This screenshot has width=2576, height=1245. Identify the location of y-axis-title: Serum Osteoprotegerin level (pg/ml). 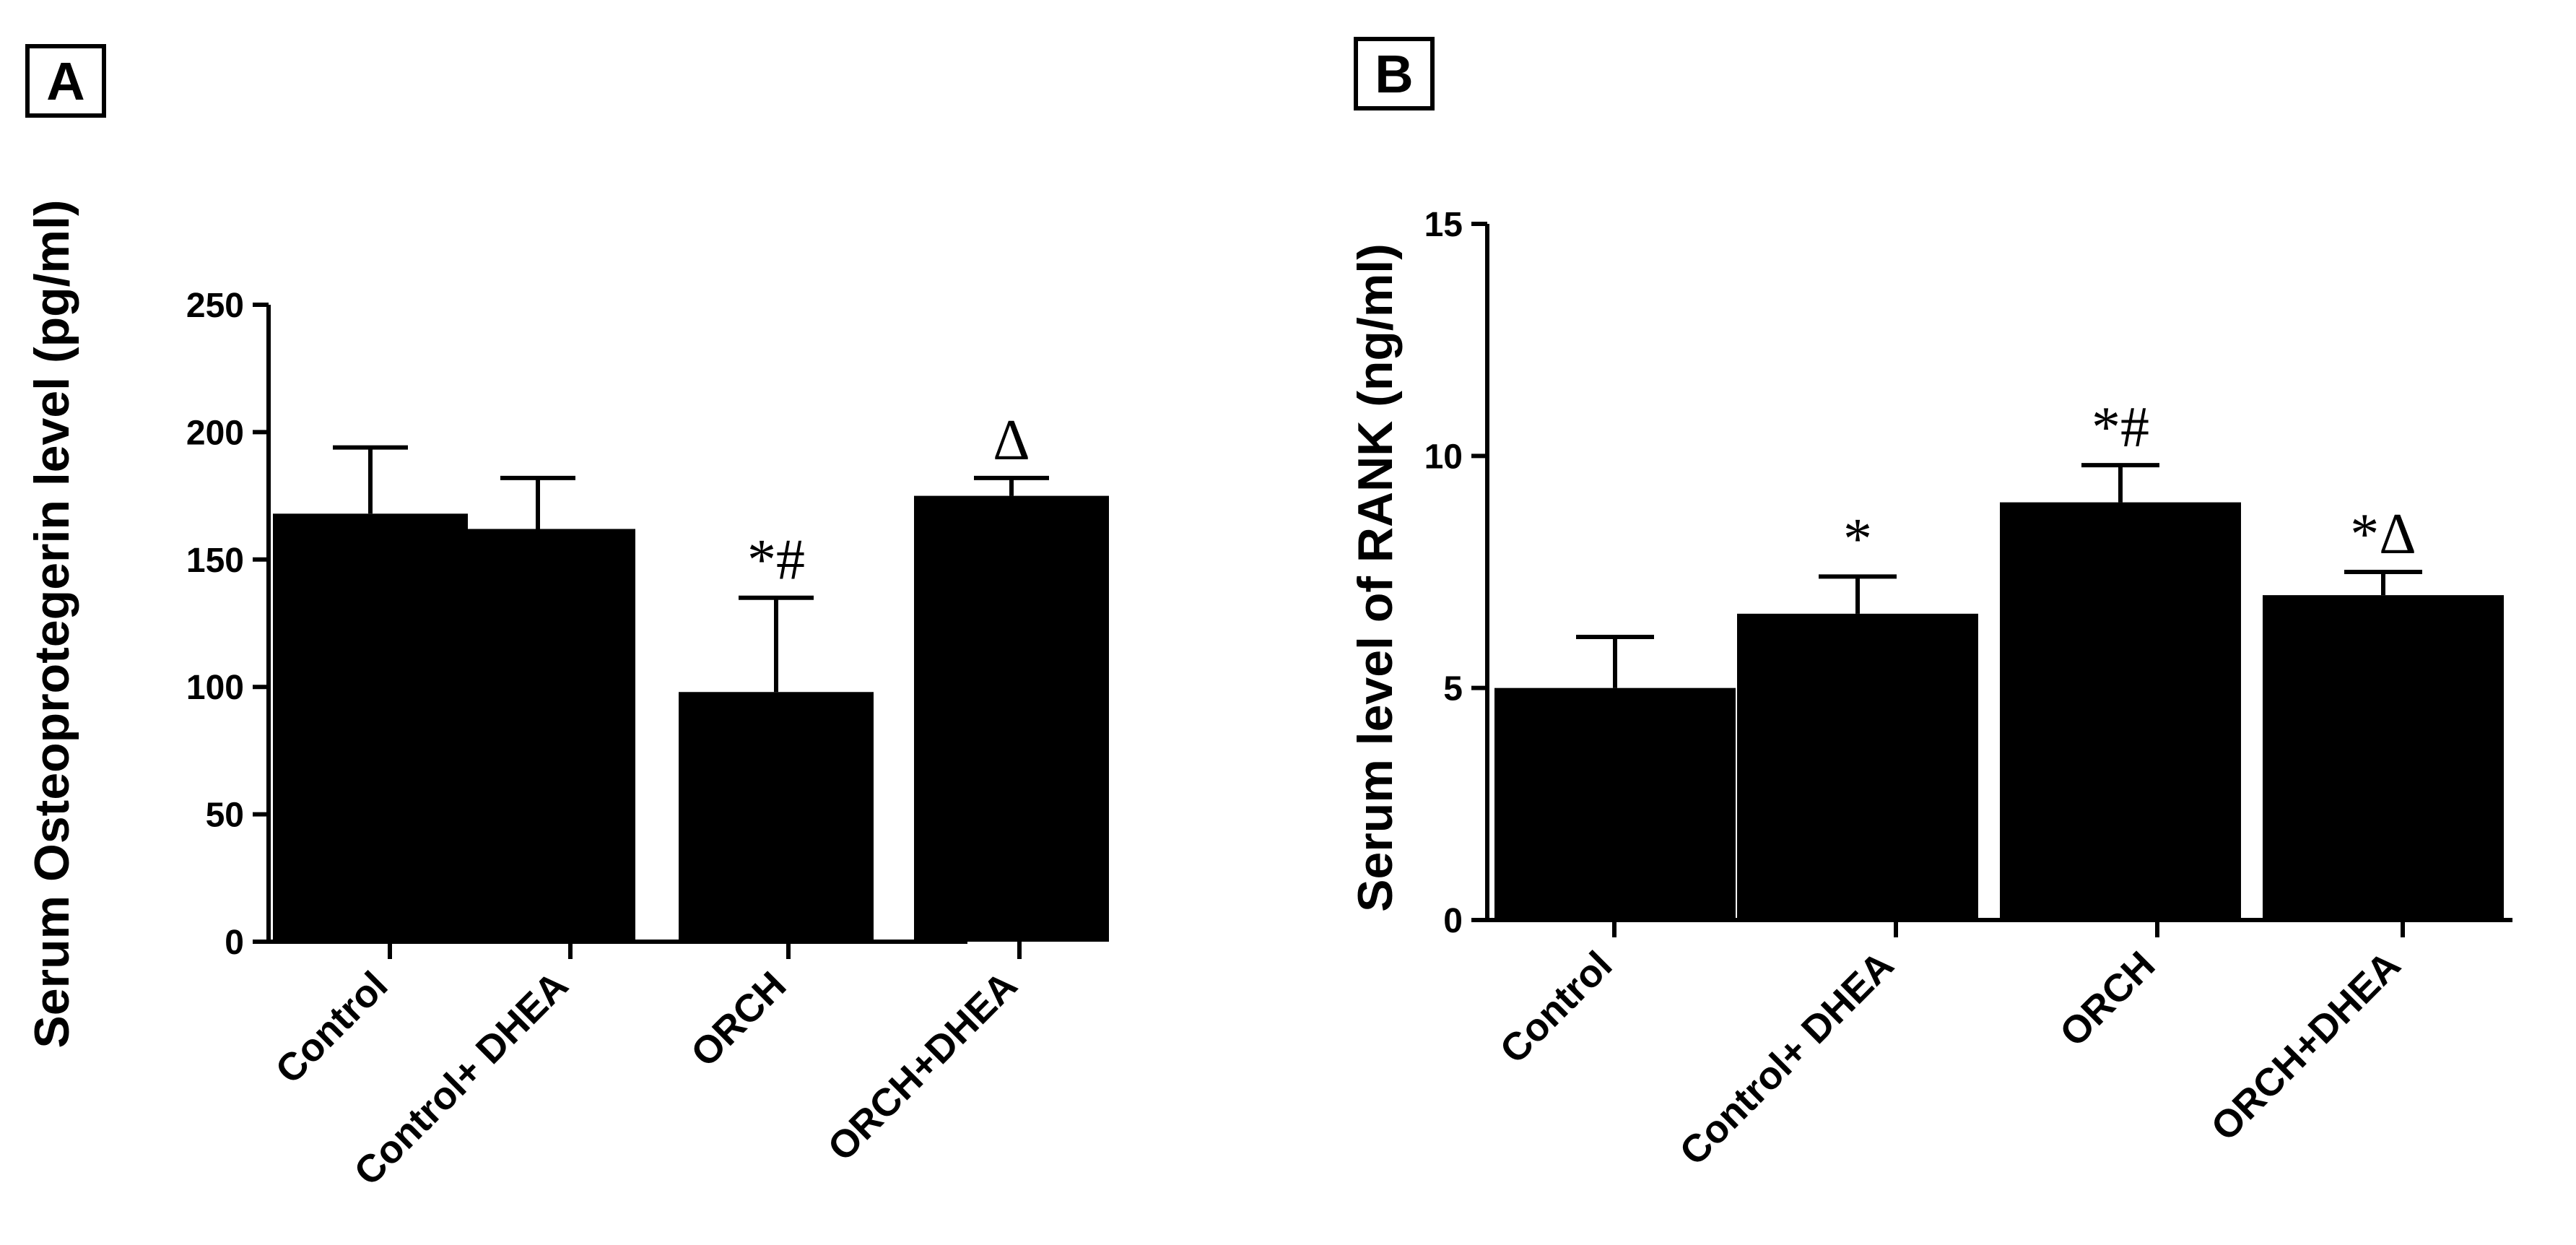
(52, 623).